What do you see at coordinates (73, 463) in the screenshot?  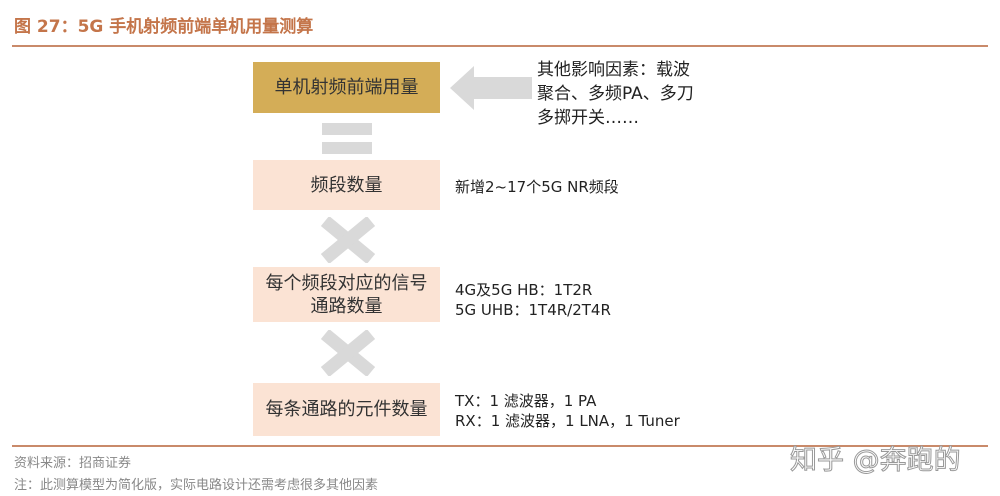 I see `source-text: 资料来源：招商证券` at bounding box center [73, 463].